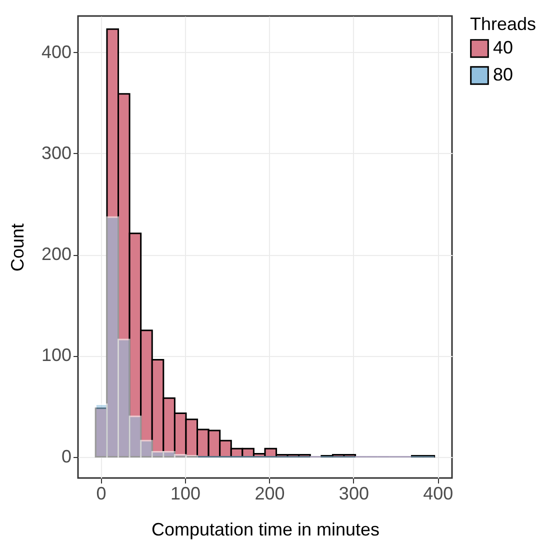 The height and width of the screenshot is (547, 545). What do you see at coordinates (17, 247) in the screenshot?
I see `y-axis-title: Count` at bounding box center [17, 247].